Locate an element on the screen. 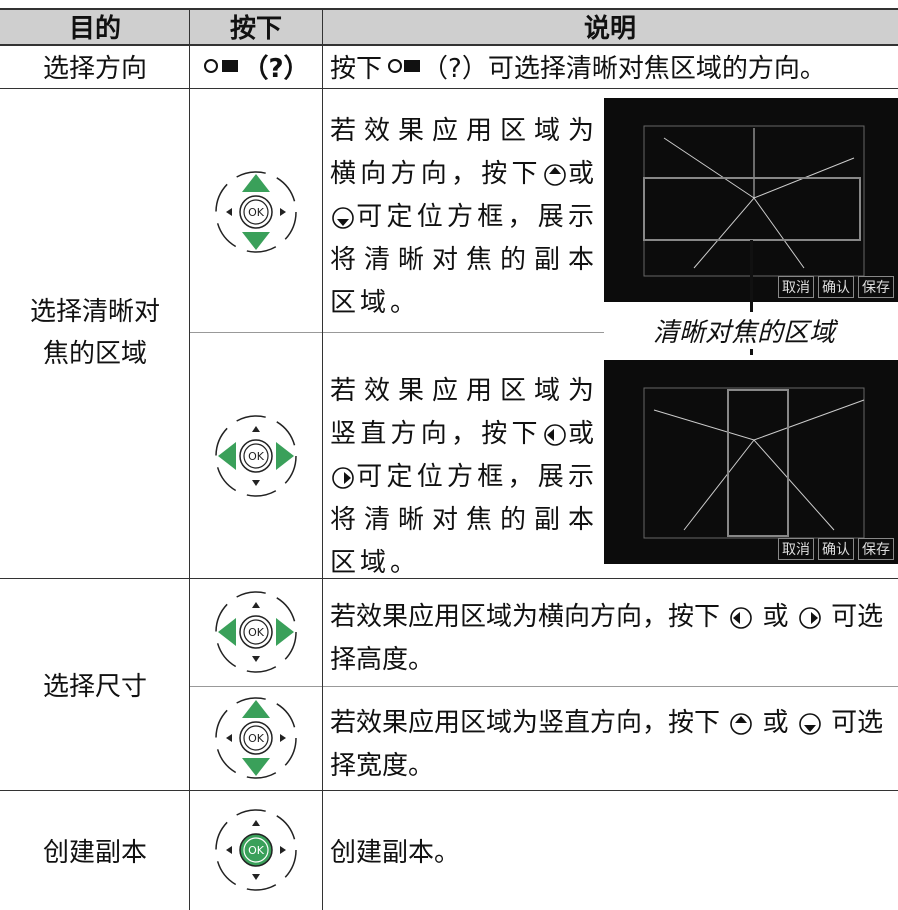 This screenshot has width=898, height=910. description: 创建副本。 is located at coordinates (395, 852).